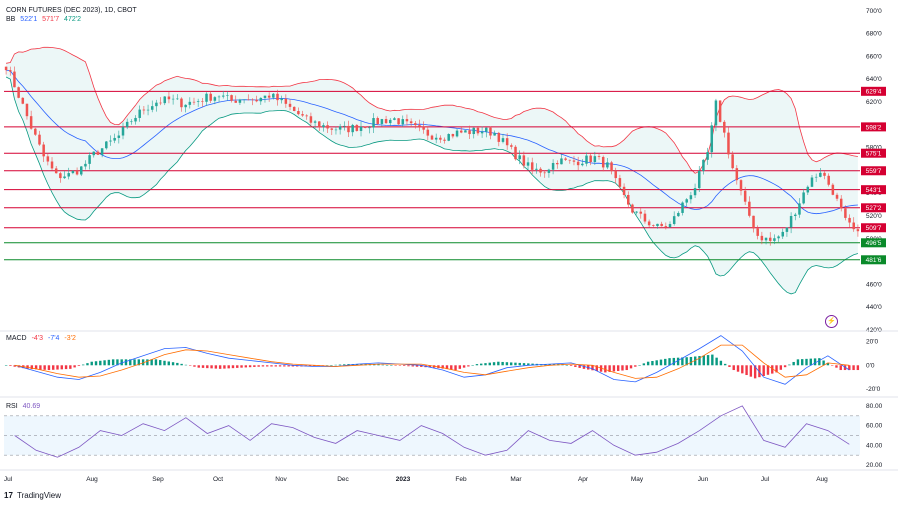 This screenshot has height=512, width=898. Describe the element at coordinates (873, 389) in the screenshot. I see `macd-y-tick-label: -20'0` at that location.